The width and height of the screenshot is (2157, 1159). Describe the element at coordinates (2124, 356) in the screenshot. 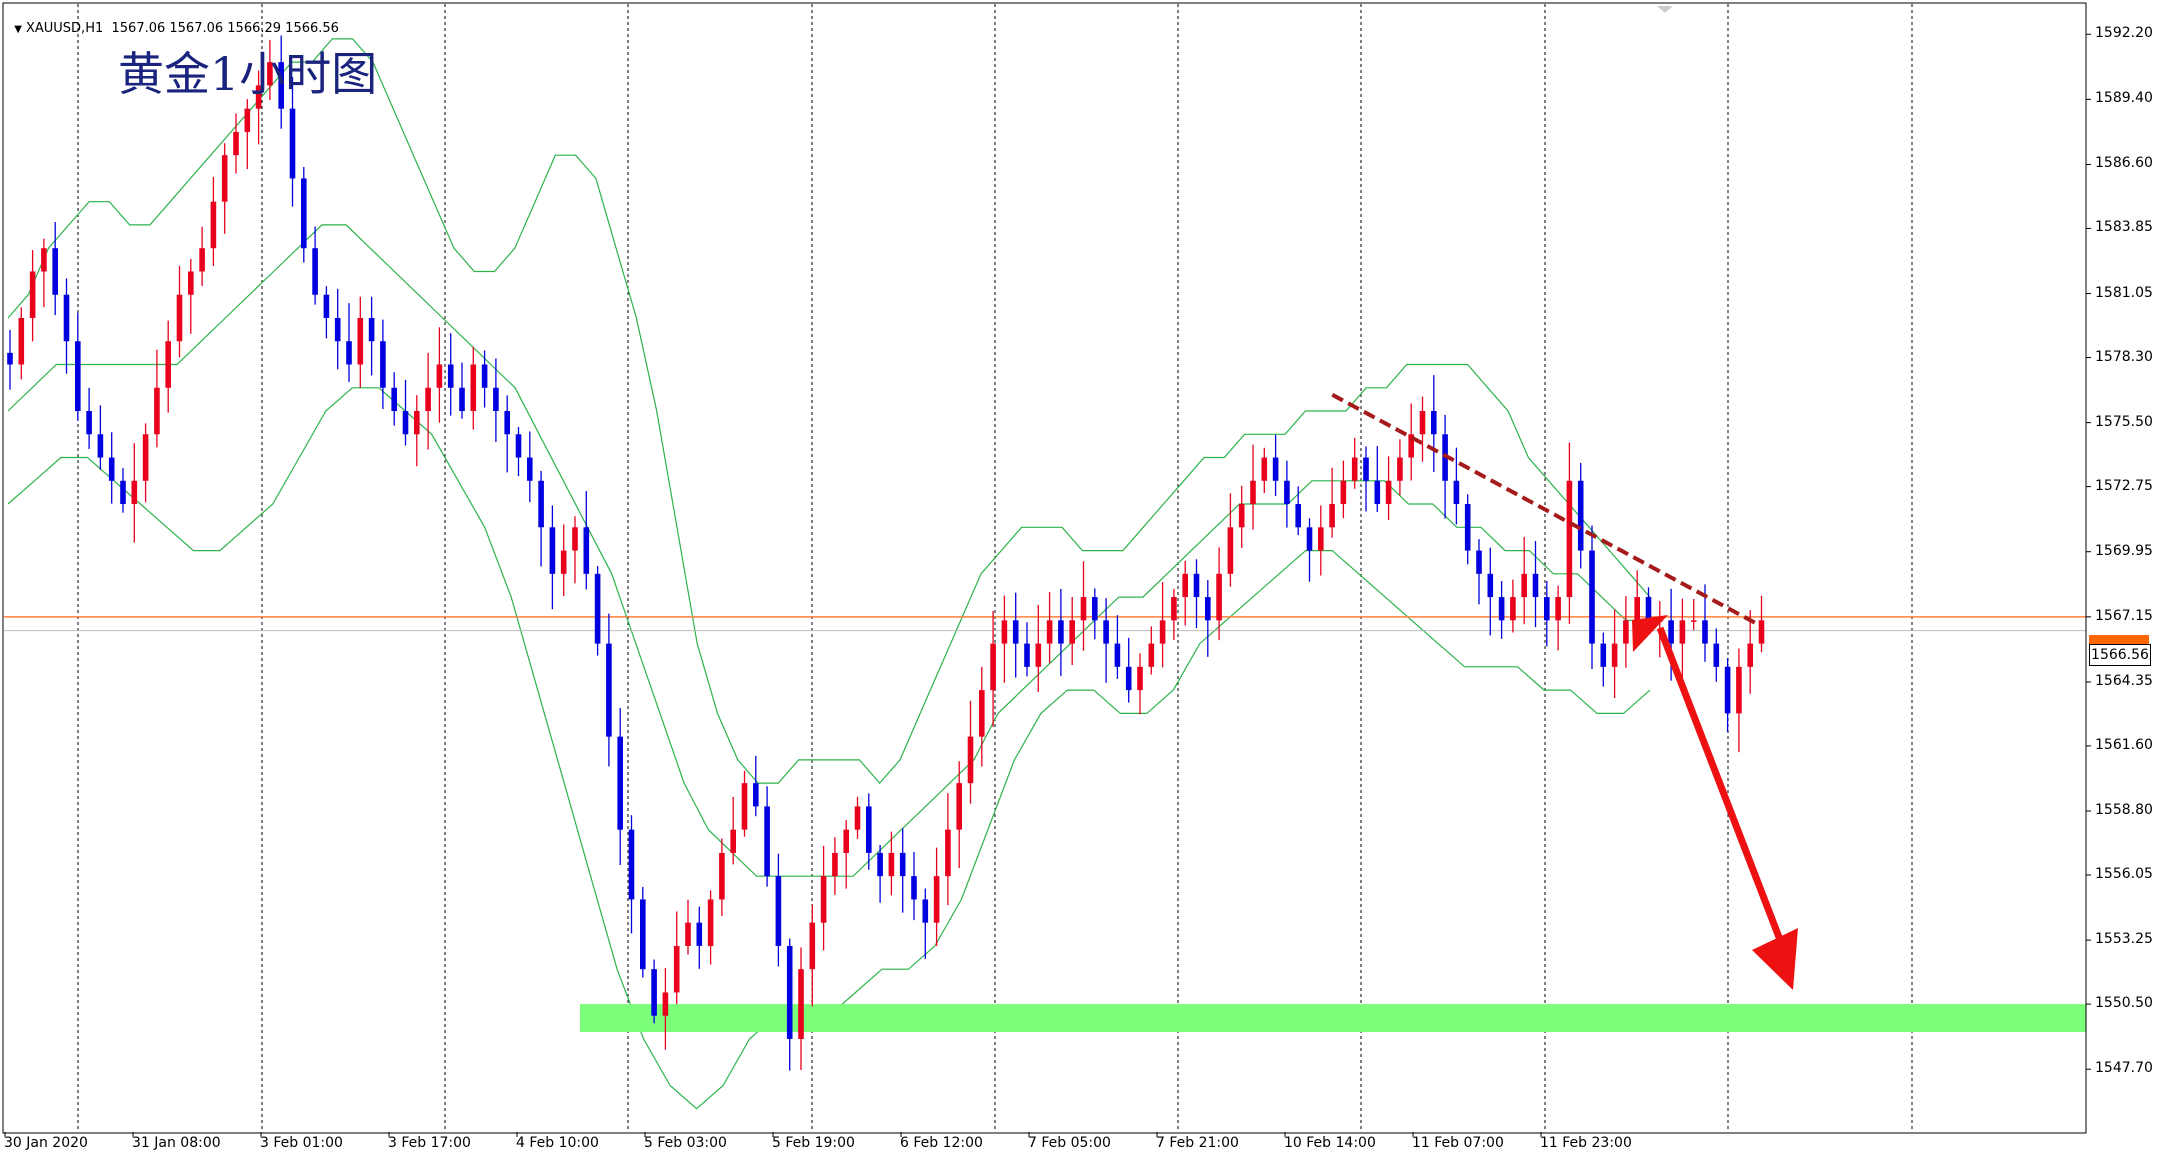

I see `y-tick-label: 1578.30` at that location.